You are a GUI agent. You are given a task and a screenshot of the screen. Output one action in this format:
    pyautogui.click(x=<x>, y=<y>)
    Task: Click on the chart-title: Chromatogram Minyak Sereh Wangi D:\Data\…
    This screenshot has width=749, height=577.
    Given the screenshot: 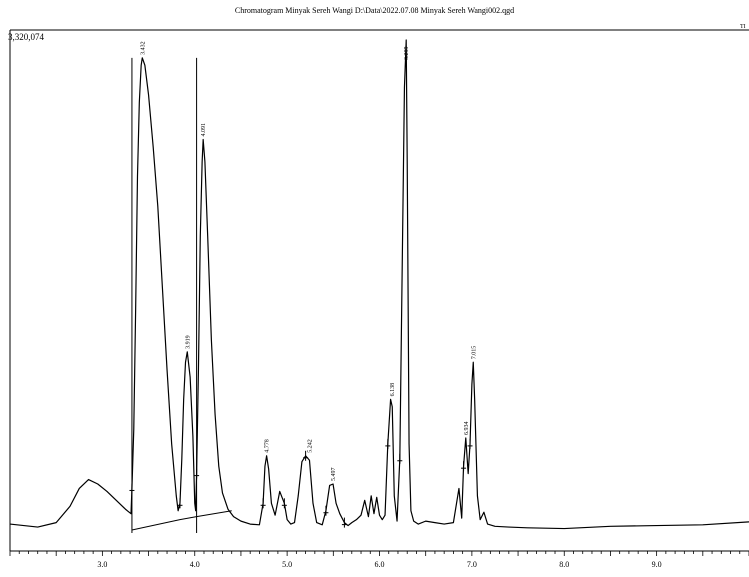 What is the action you would take?
    pyautogui.click(x=374, y=10)
    